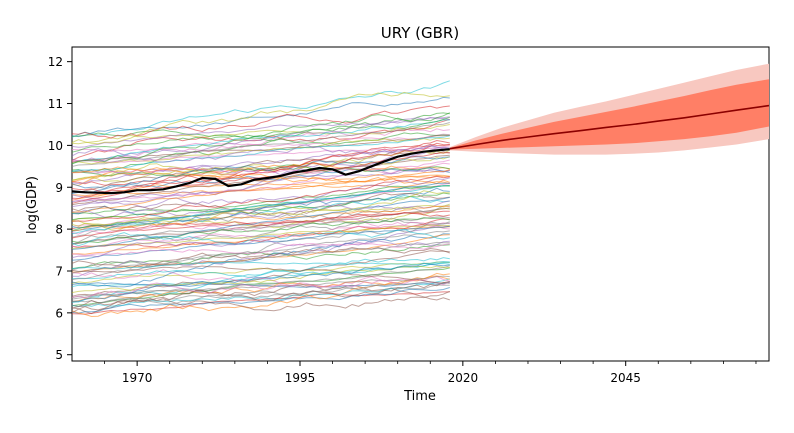  What do you see at coordinates (55, 146) in the screenshot?
I see `y-tick-label: 10` at bounding box center [55, 146].